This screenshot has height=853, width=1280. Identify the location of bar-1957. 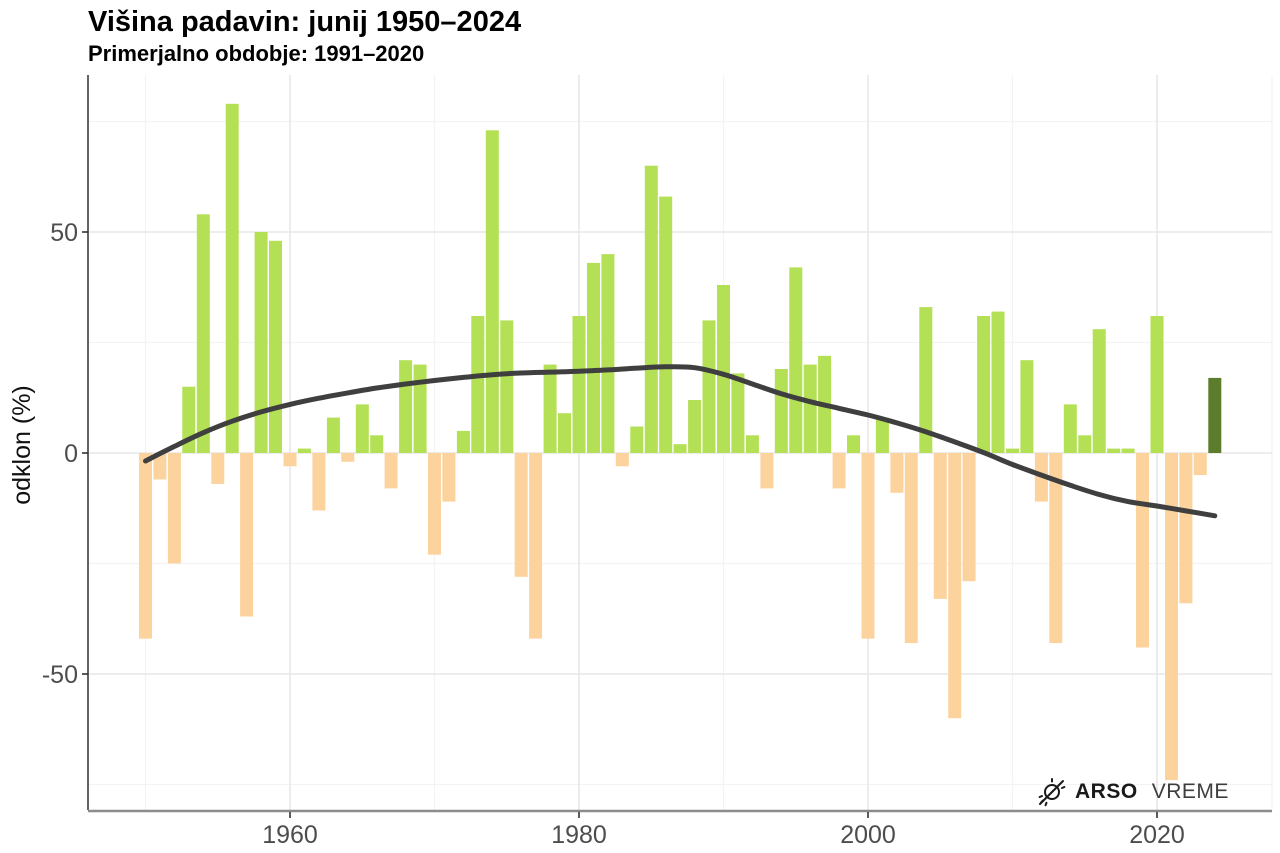
(247, 535).